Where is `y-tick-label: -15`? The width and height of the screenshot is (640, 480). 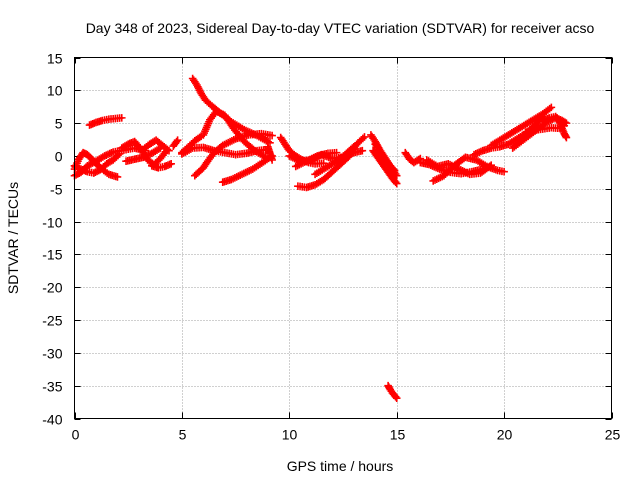
y-tick-label: -15 is located at coordinates (52, 255).